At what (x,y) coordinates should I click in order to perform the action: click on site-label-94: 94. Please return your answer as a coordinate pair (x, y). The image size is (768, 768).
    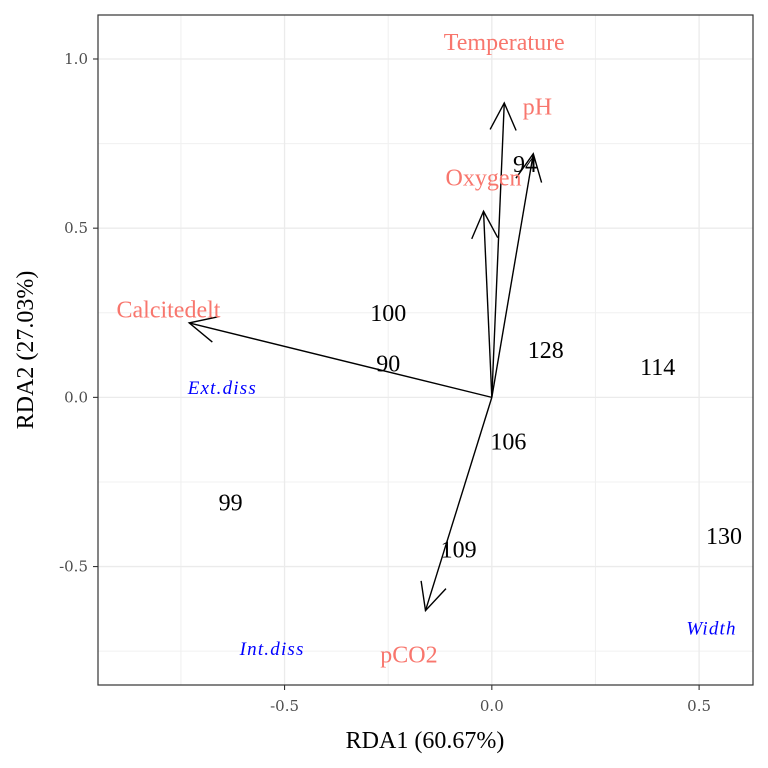
    Looking at the image, I should click on (525, 165).